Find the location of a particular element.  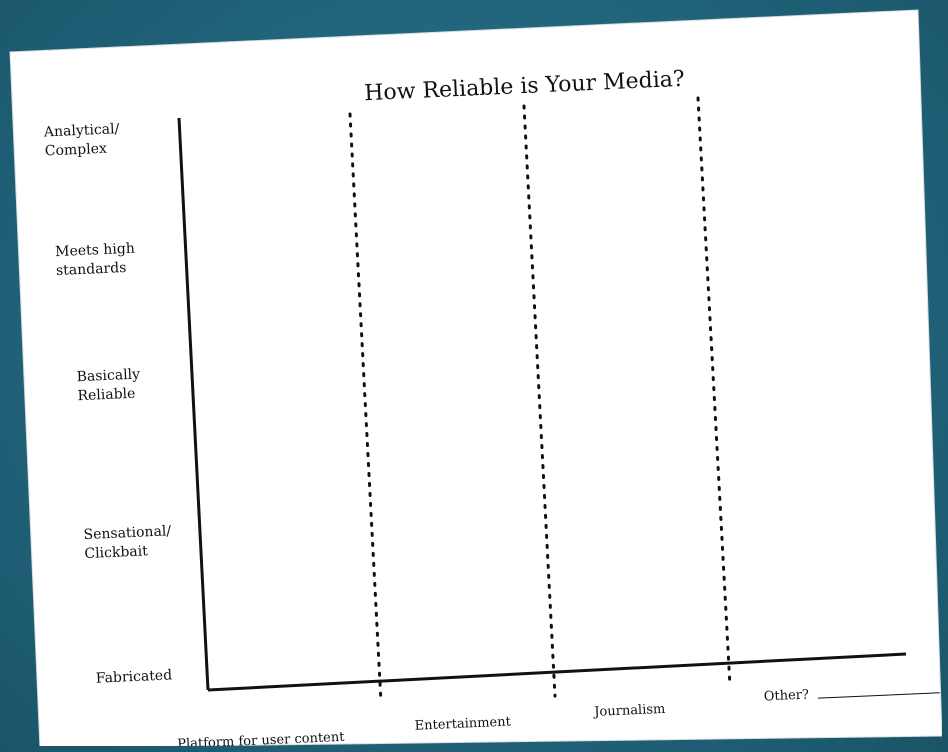

y-label-high-standards-line1: Meets high is located at coordinates (95, 250).